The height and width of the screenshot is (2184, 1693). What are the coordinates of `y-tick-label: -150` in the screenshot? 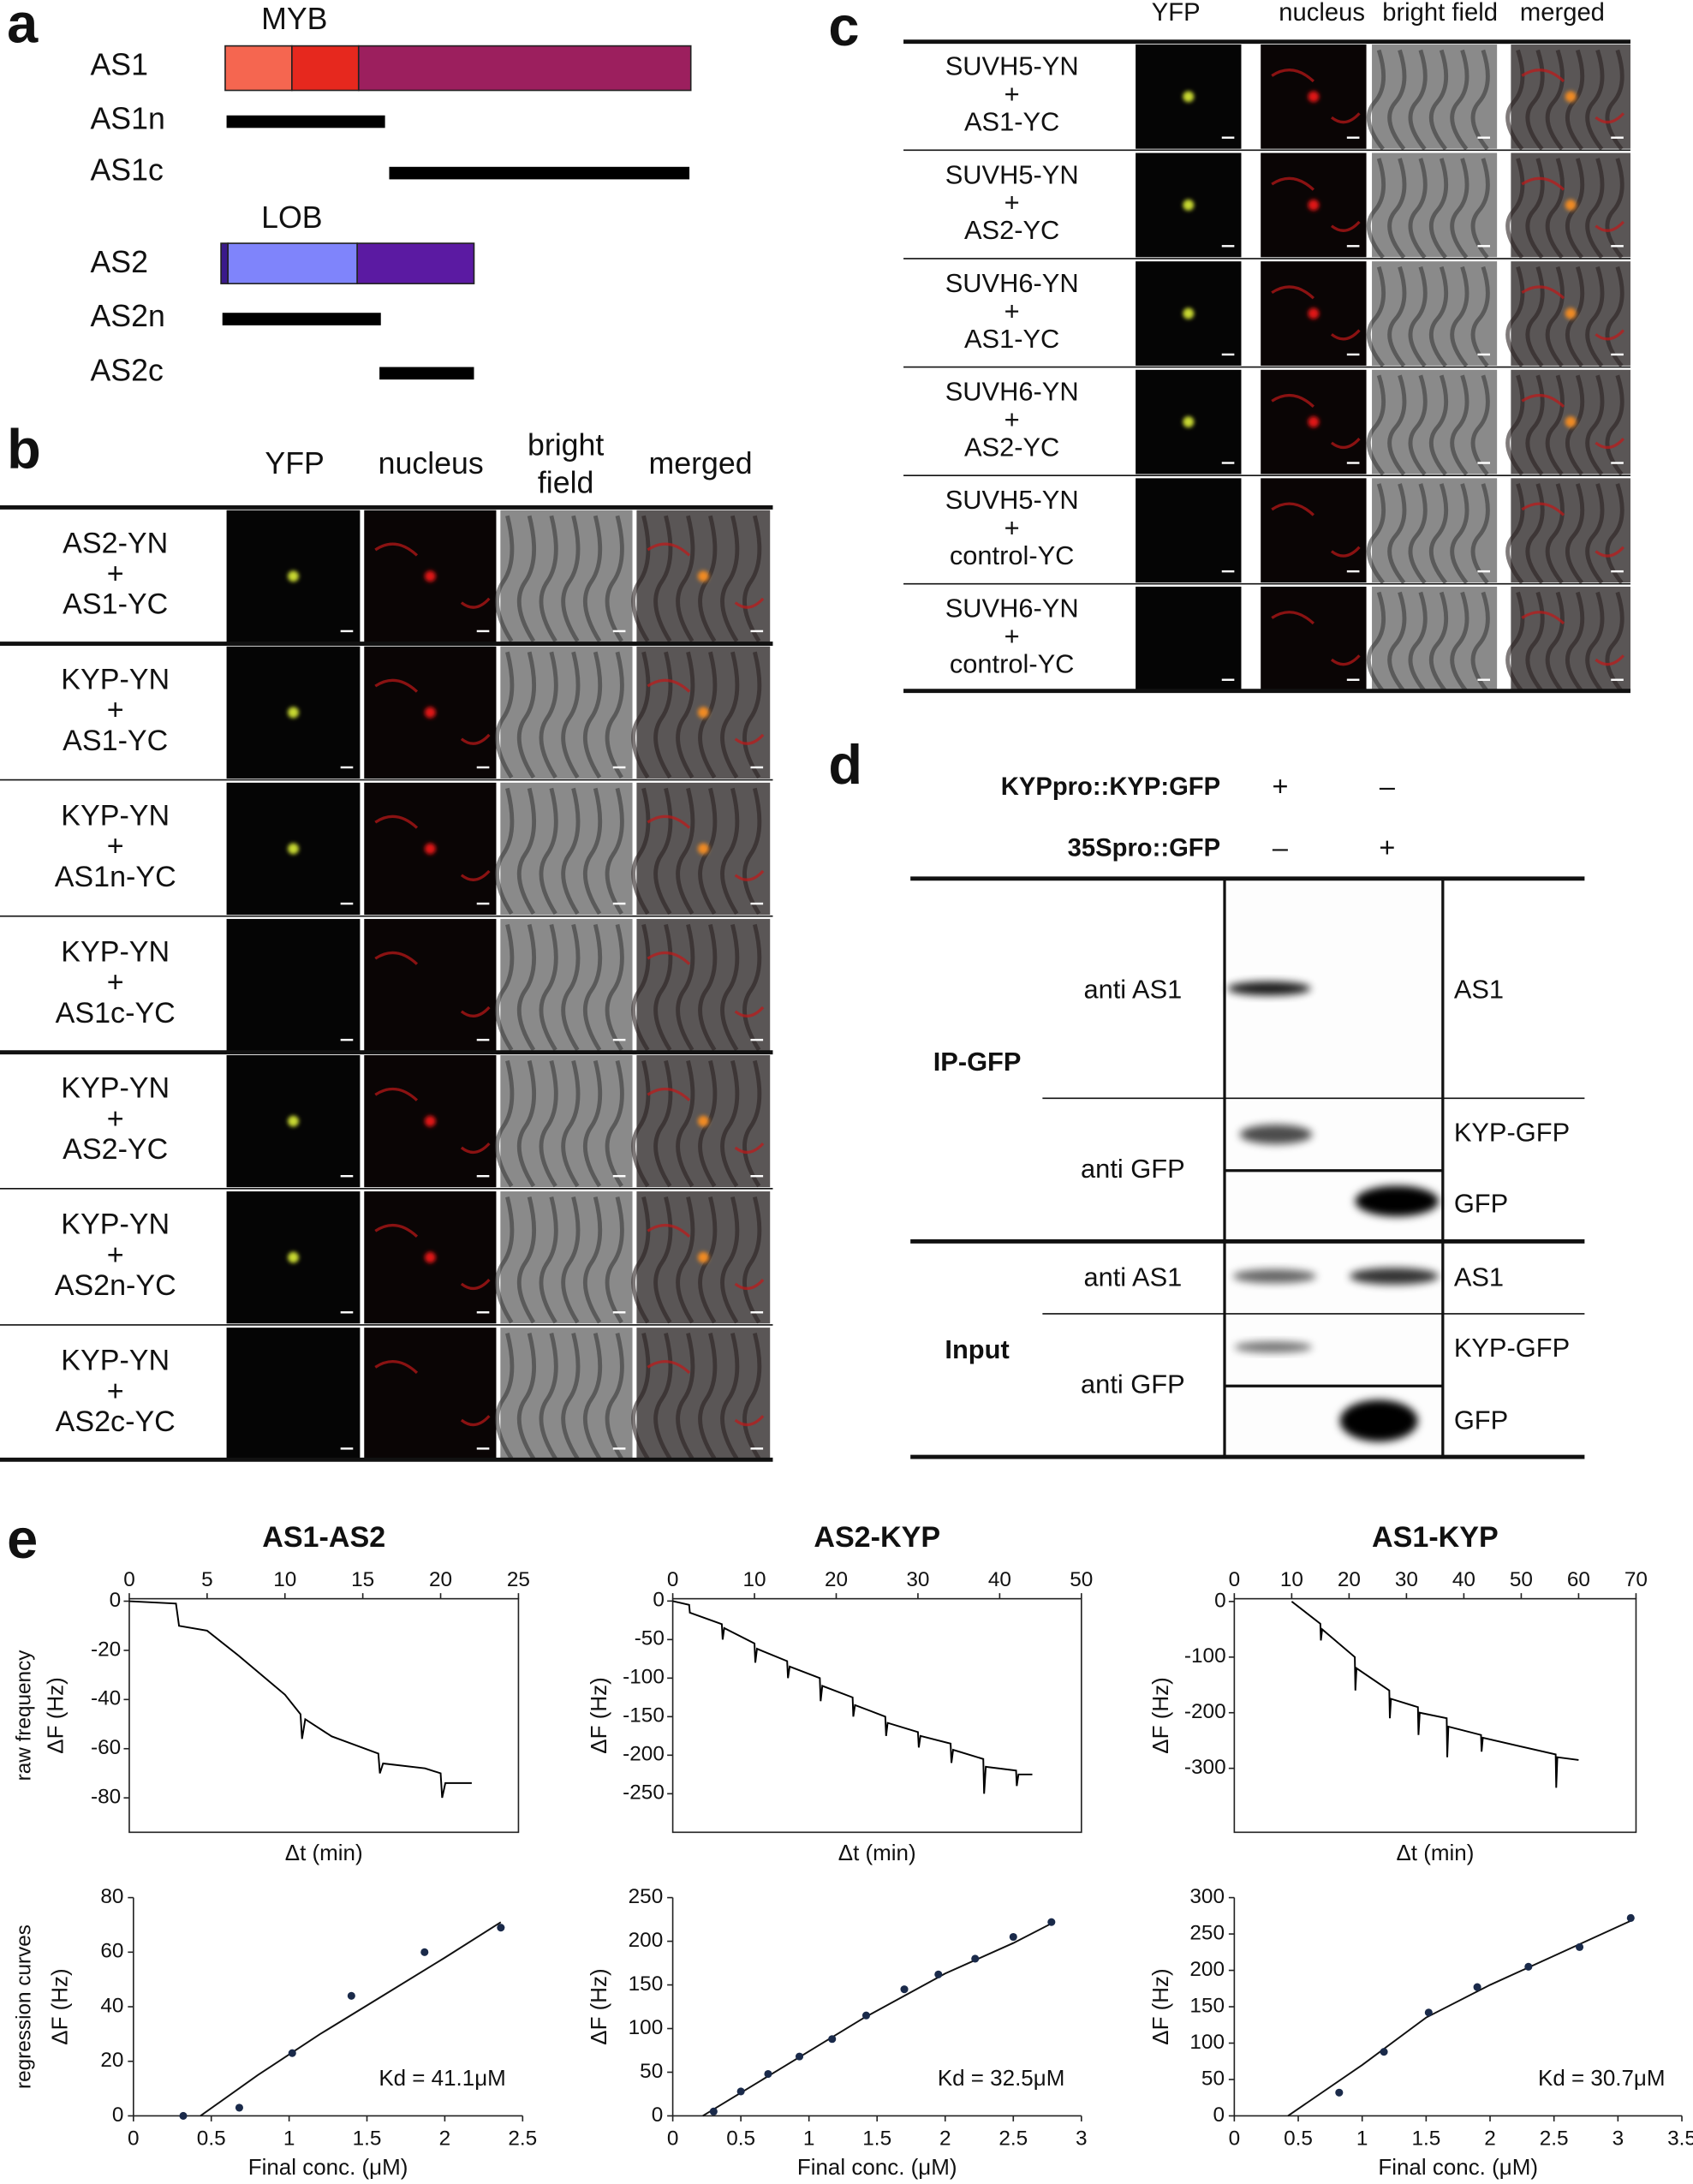 It's located at (644, 1716).